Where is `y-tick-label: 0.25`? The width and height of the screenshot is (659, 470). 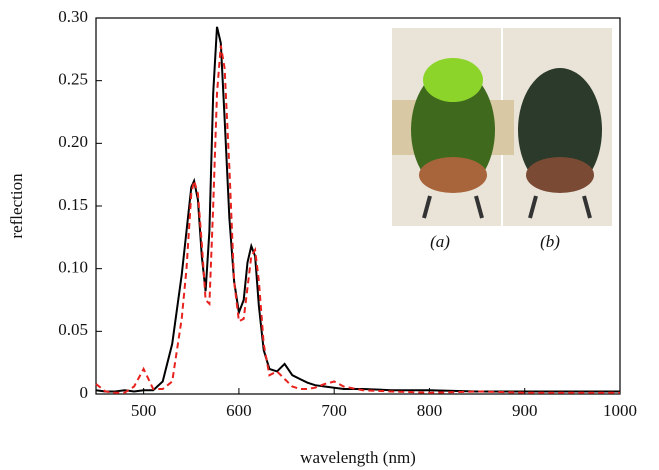 y-tick-label: 0.25 is located at coordinates (73, 79).